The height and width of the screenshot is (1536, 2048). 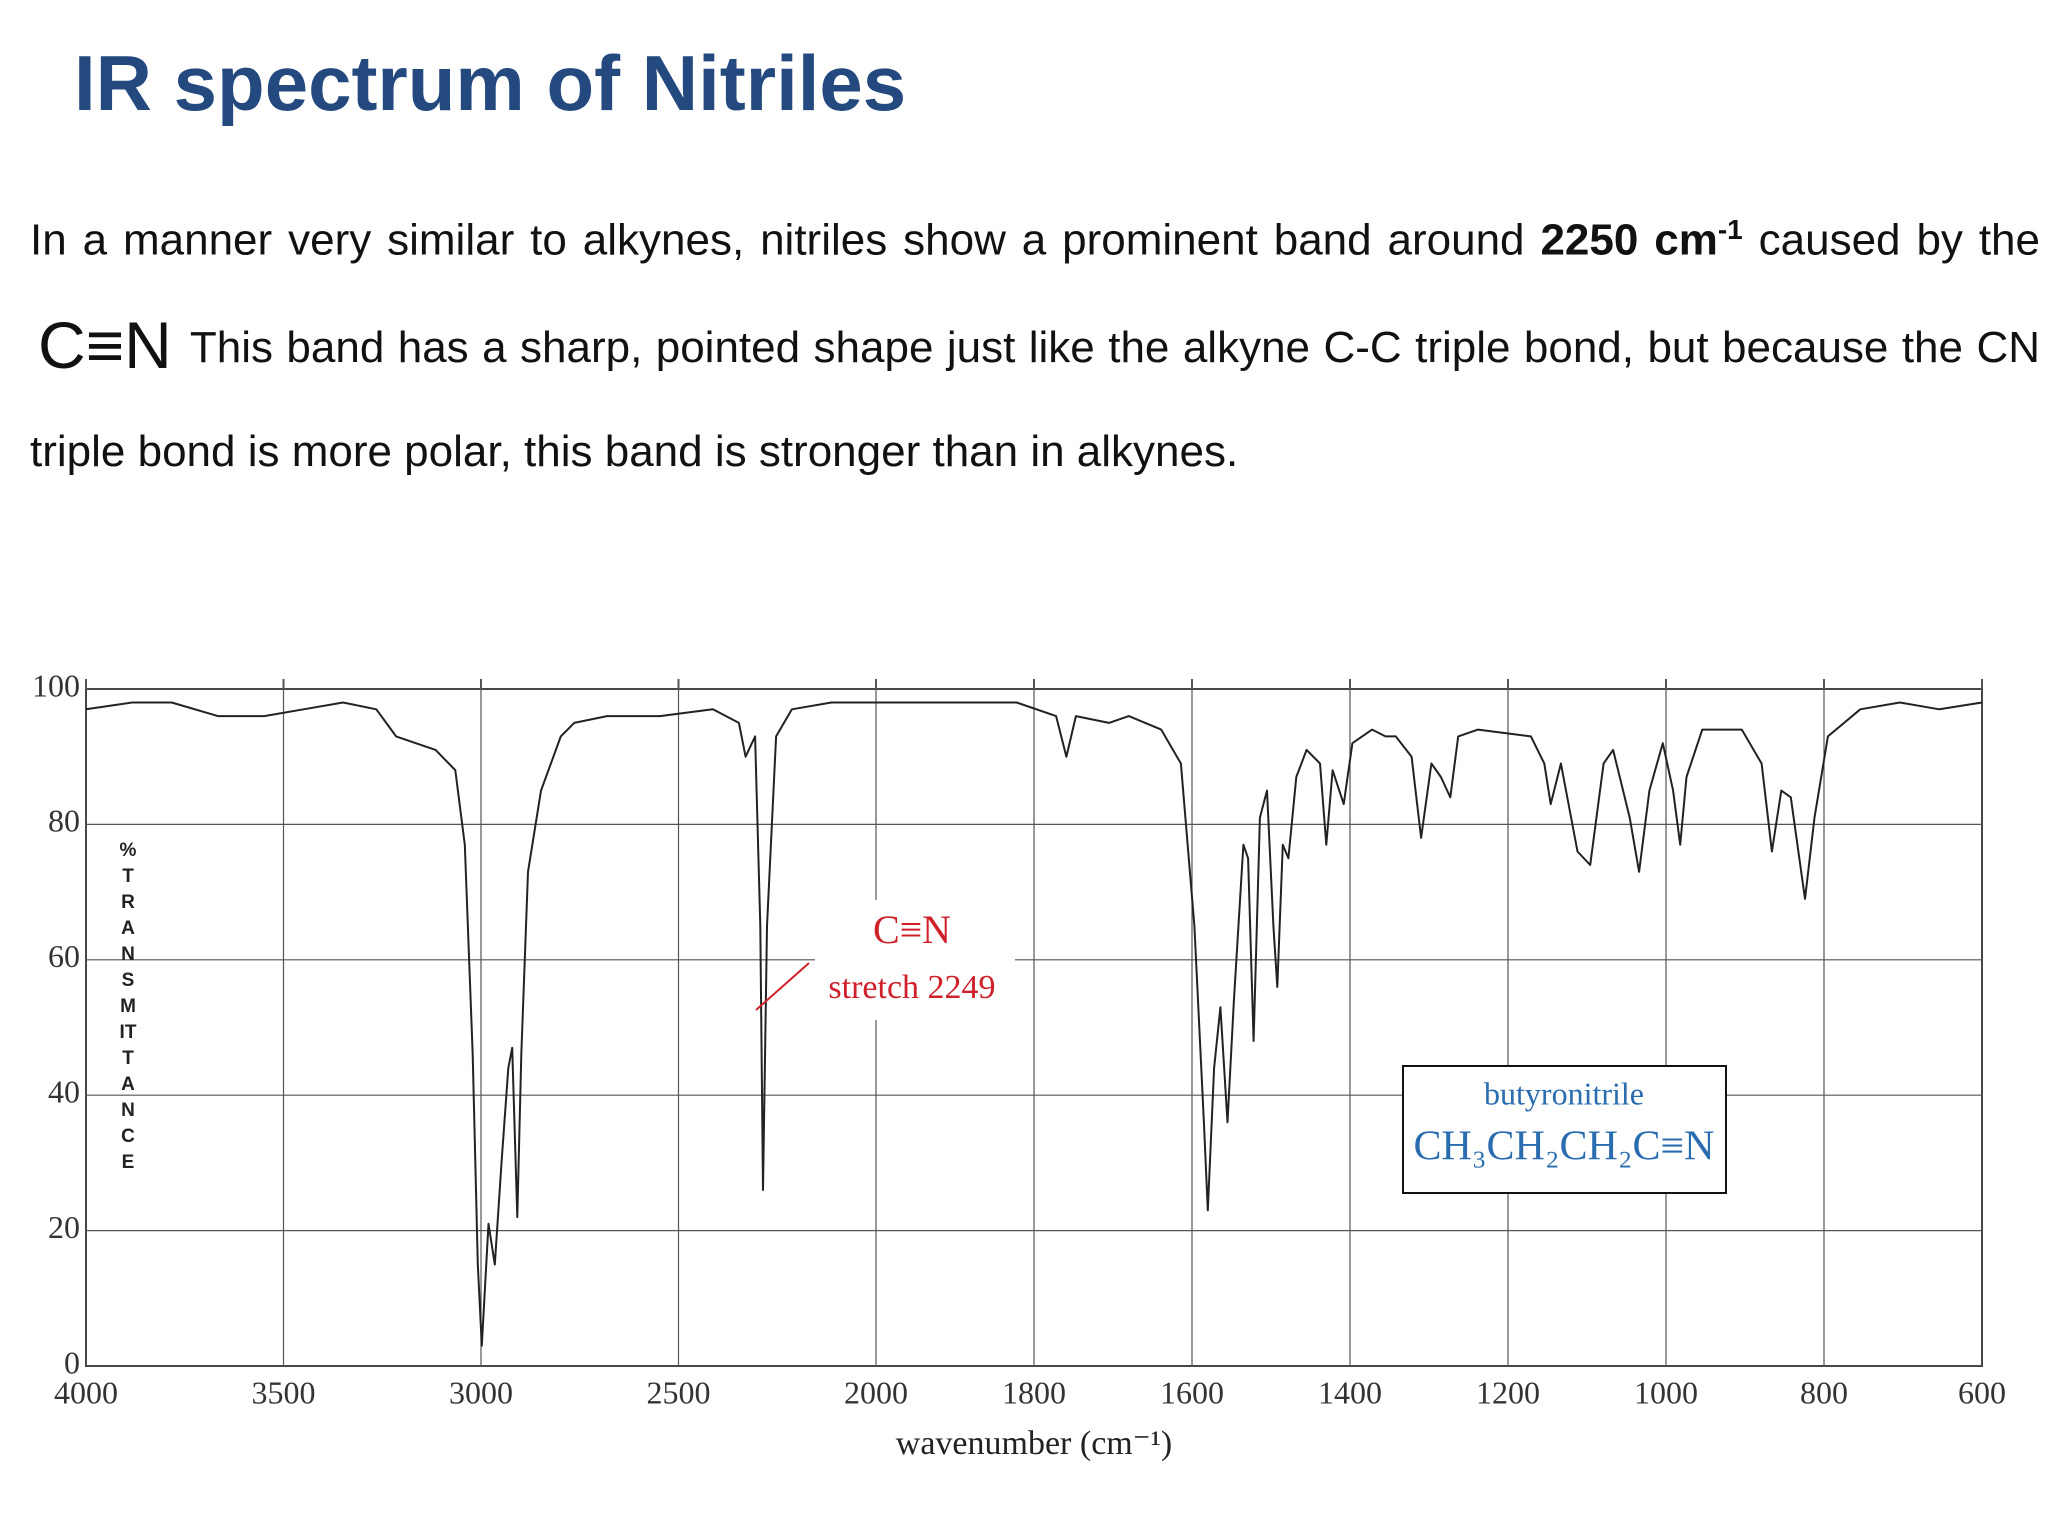 I want to click on y-tick-label: 40, so click(x=64, y=1092).